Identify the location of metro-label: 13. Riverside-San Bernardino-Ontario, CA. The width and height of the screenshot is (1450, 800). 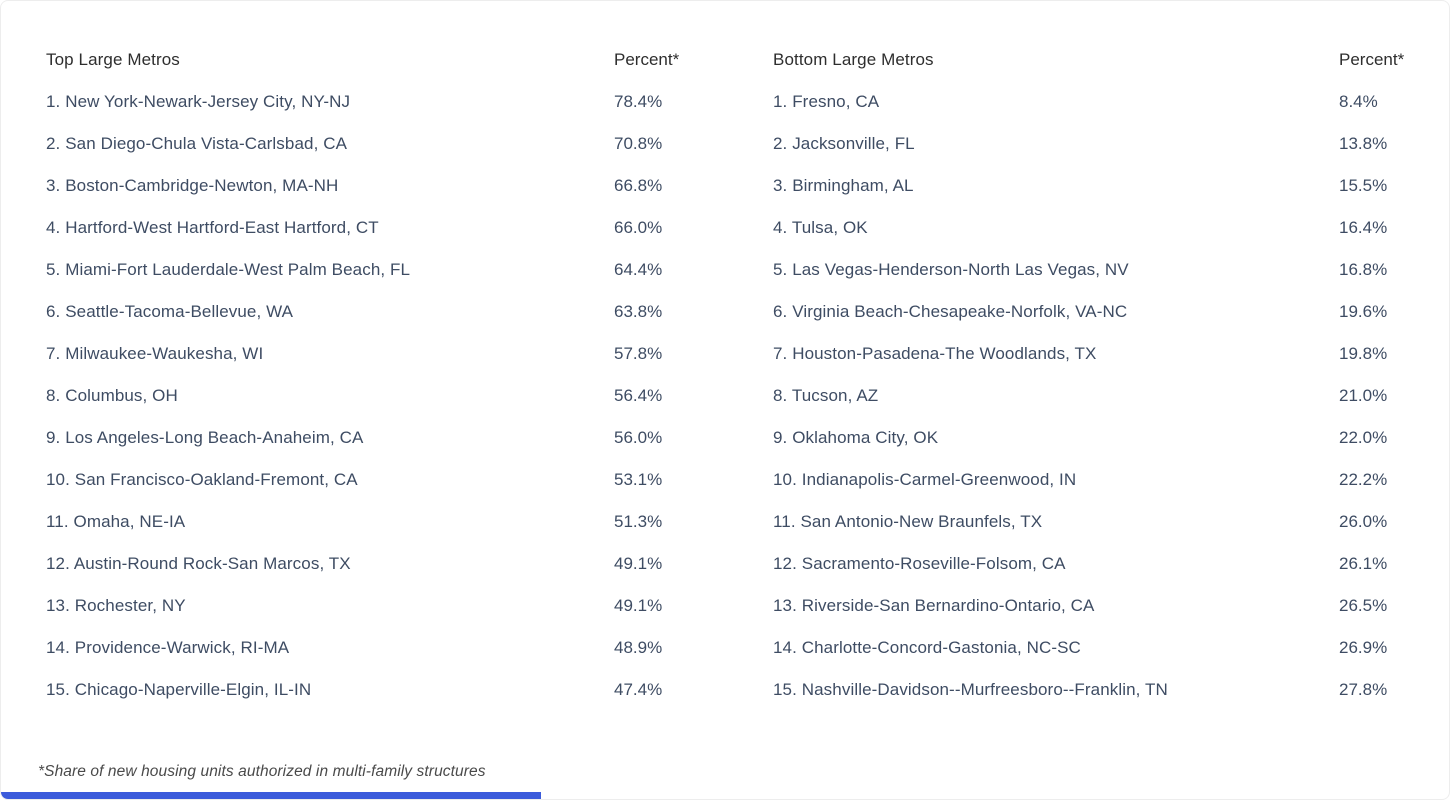
(934, 605).